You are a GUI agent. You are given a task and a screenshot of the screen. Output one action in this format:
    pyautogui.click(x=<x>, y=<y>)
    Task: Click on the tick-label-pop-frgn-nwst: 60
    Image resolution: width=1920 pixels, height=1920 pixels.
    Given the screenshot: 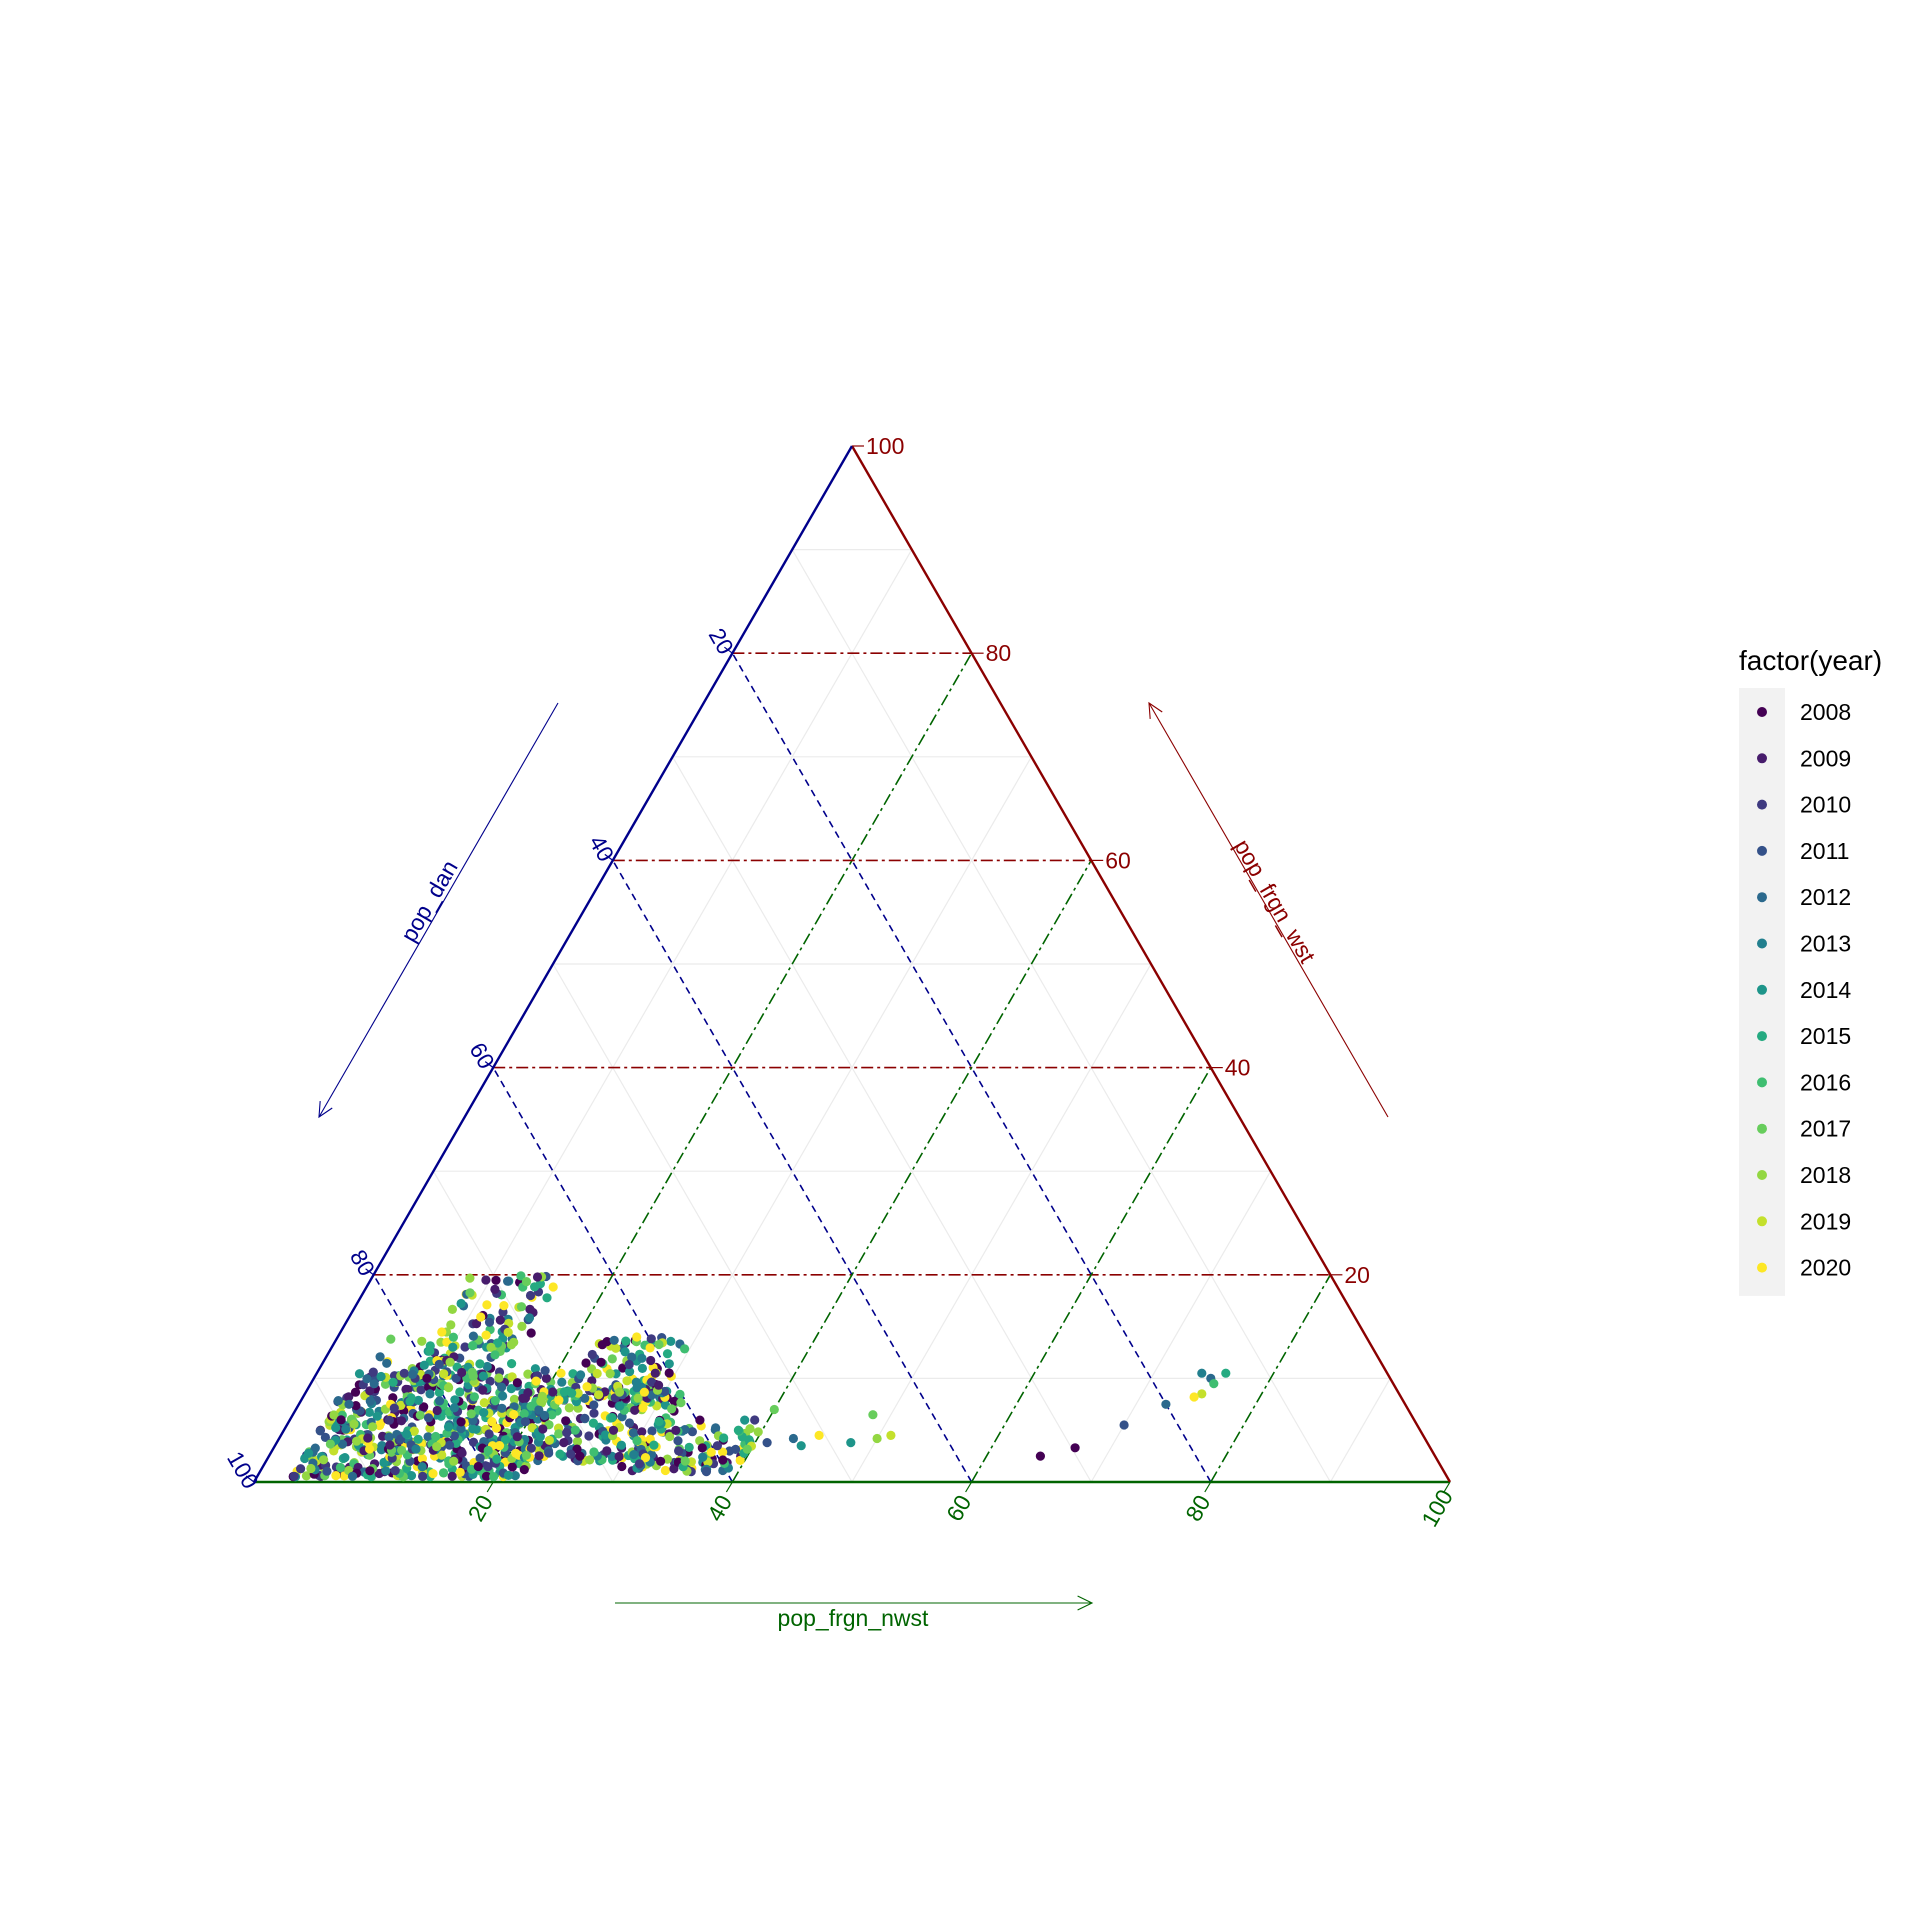 What is the action you would take?
    pyautogui.click(x=958, y=1507)
    